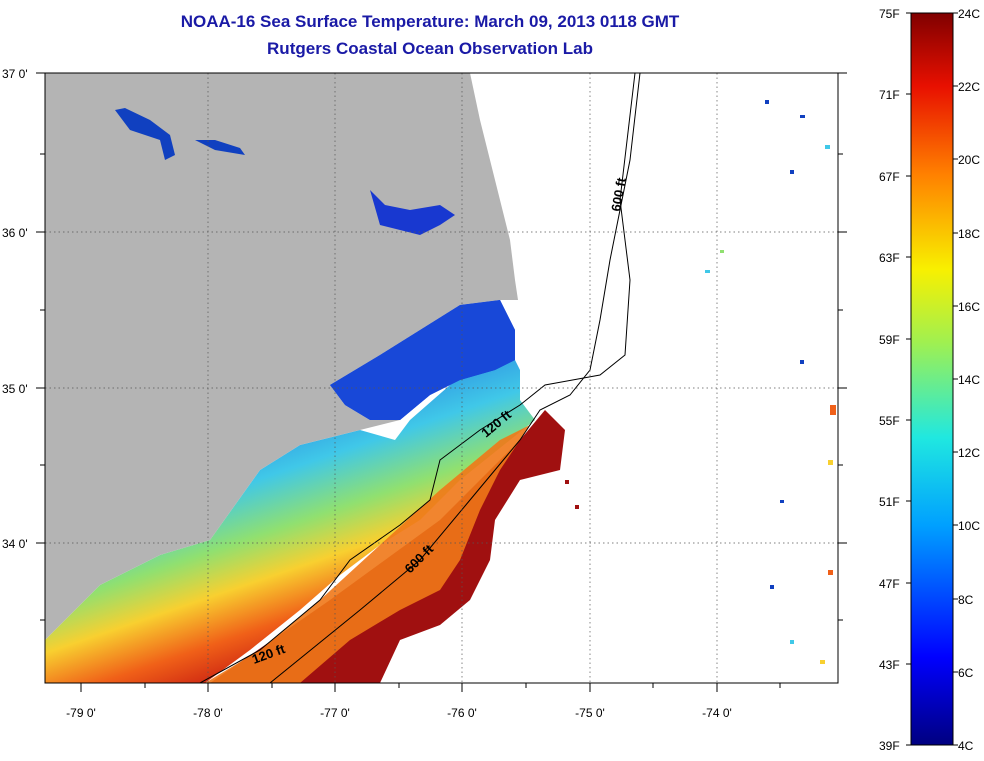 The image size is (984, 761). Describe the element at coordinates (180, 134) in the screenshot. I see `lake-icon` at that location.